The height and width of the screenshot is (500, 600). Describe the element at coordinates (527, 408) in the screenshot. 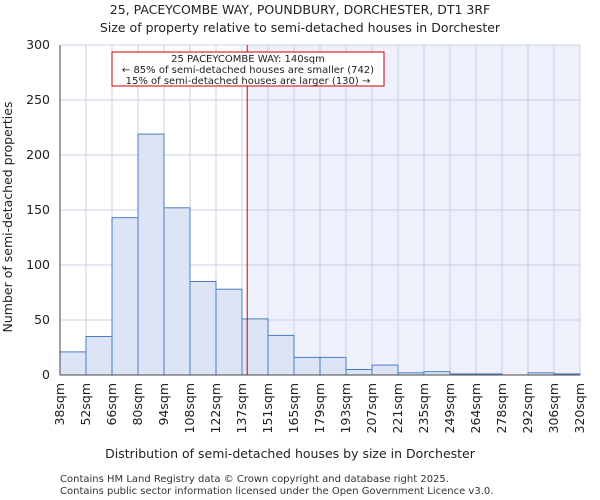

I see `x-tick-label: 292sqm` at that location.